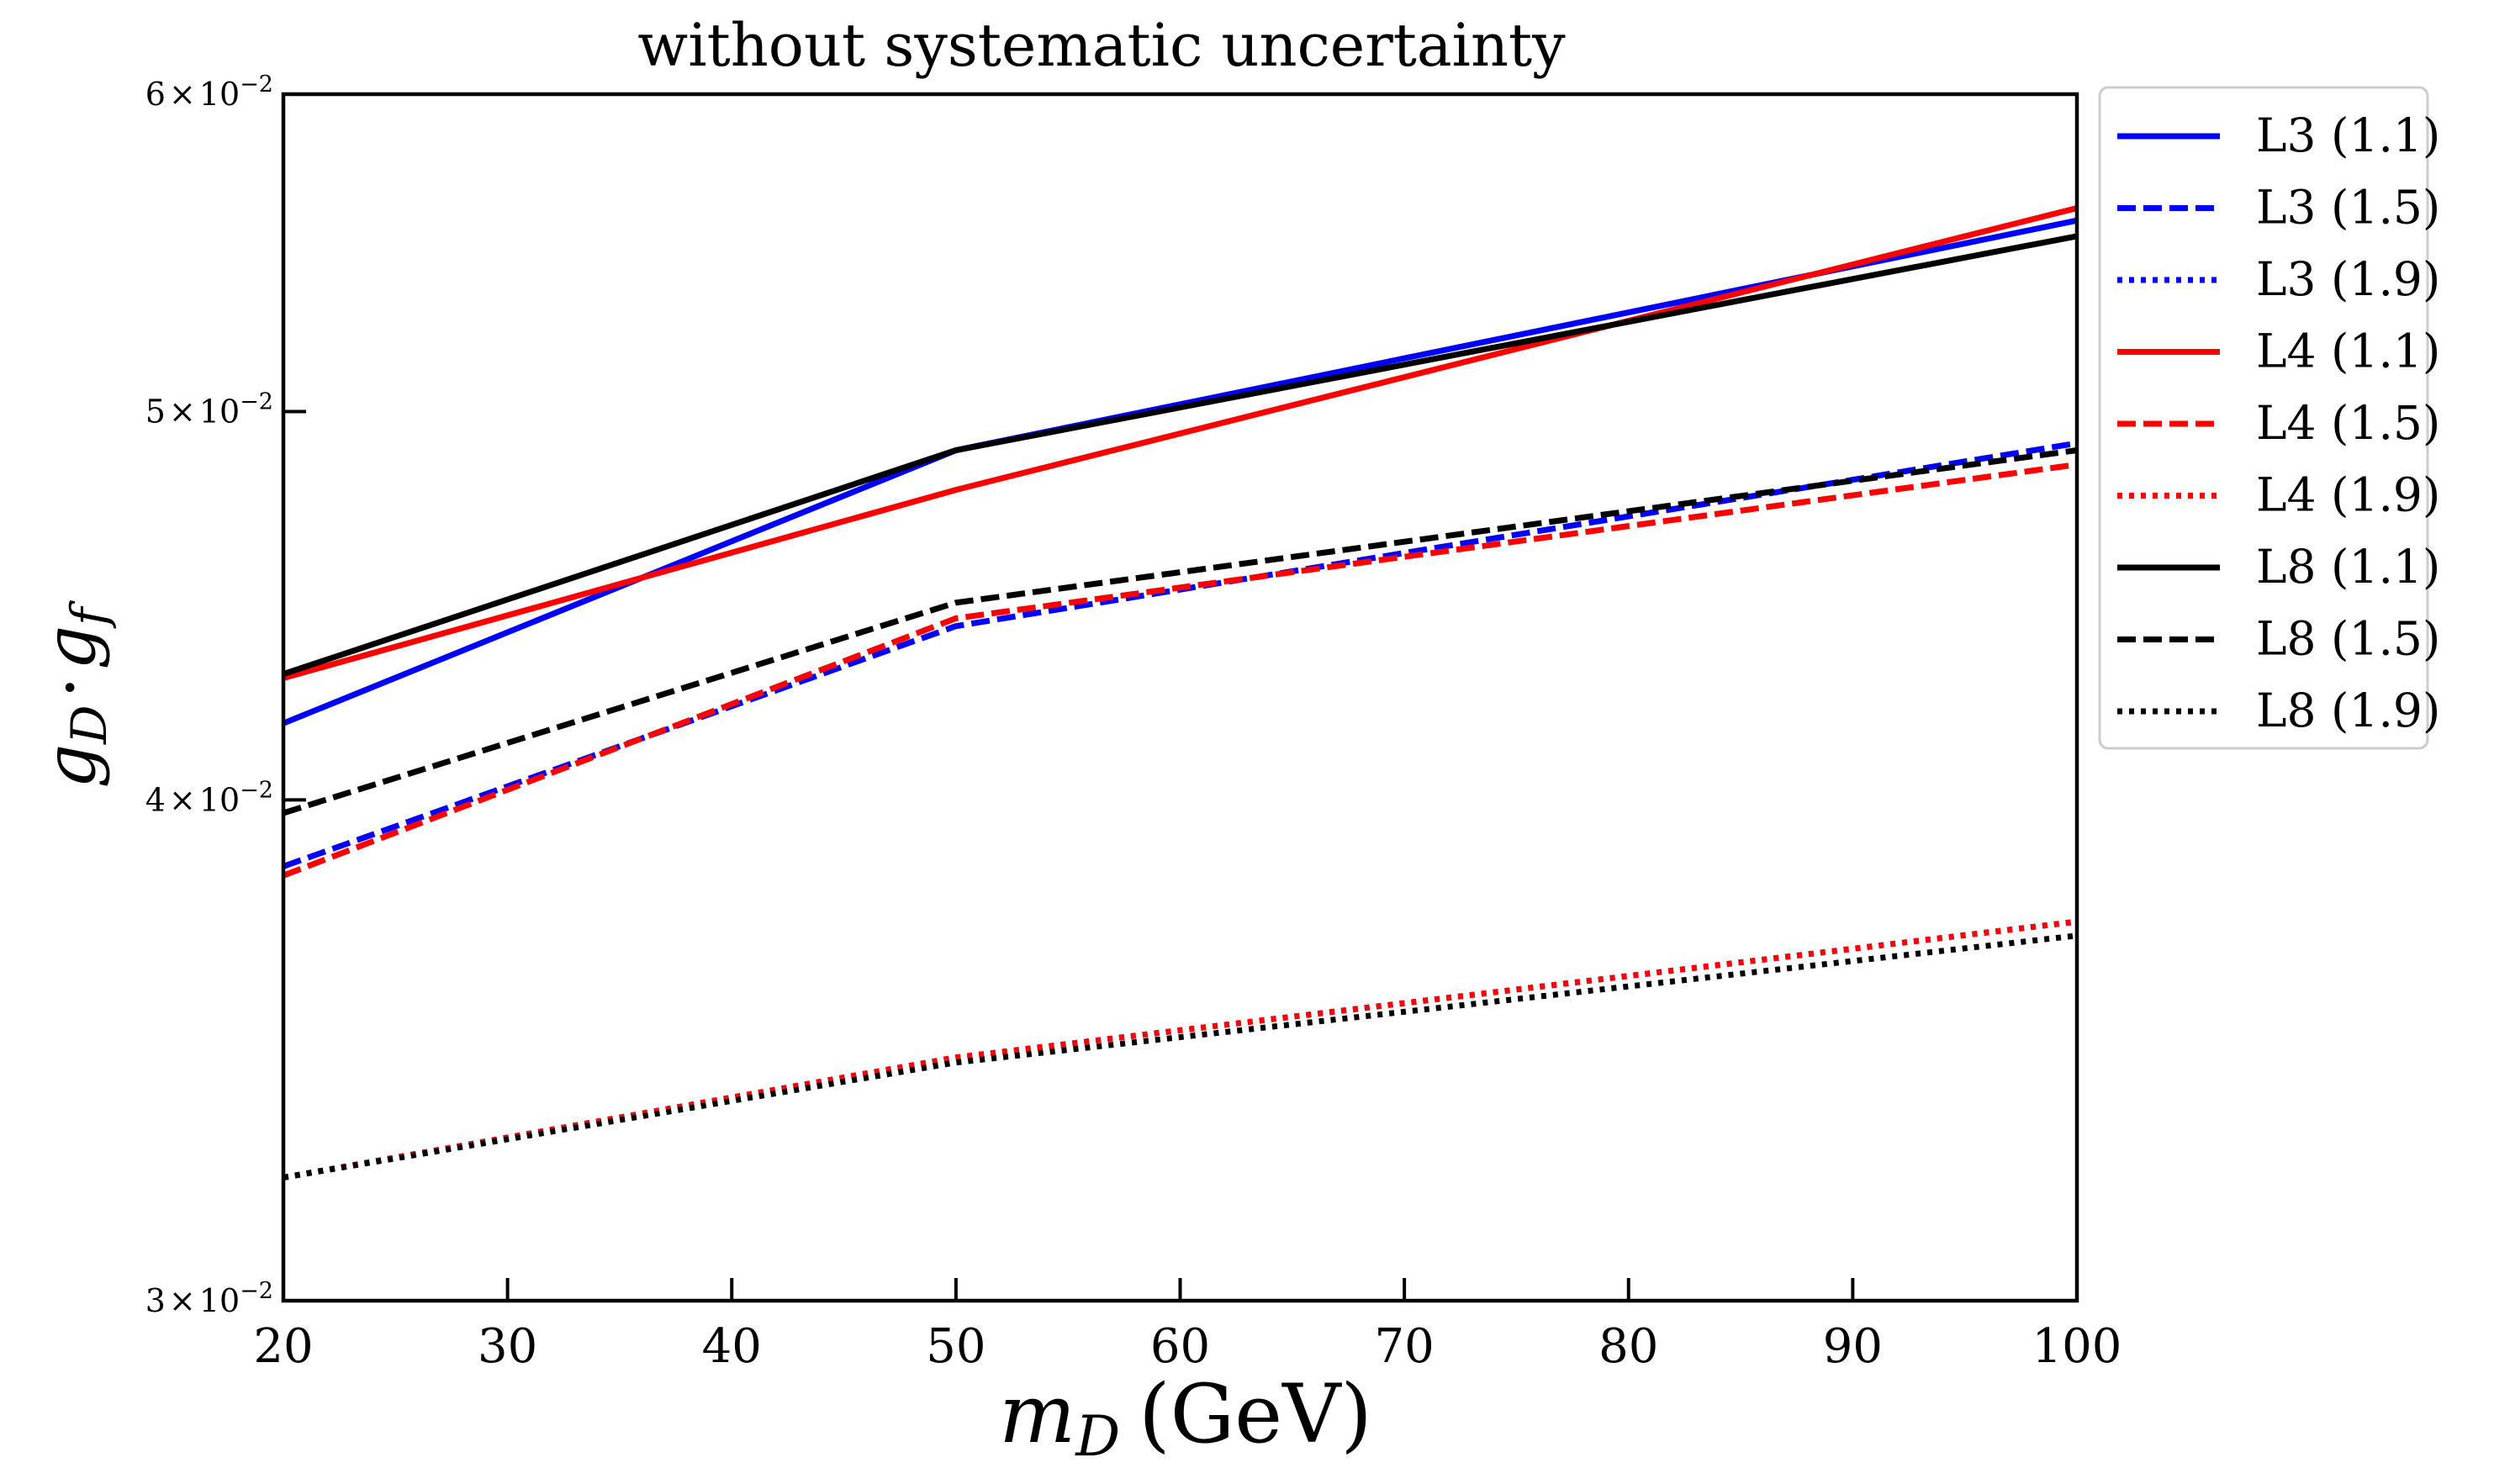 Image resolution: width=2494 pixels, height=1484 pixels. What do you see at coordinates (732, 1346) in the screenshot?
I see `x-tick-label-40: 40` at bounding box center [732, 1346].